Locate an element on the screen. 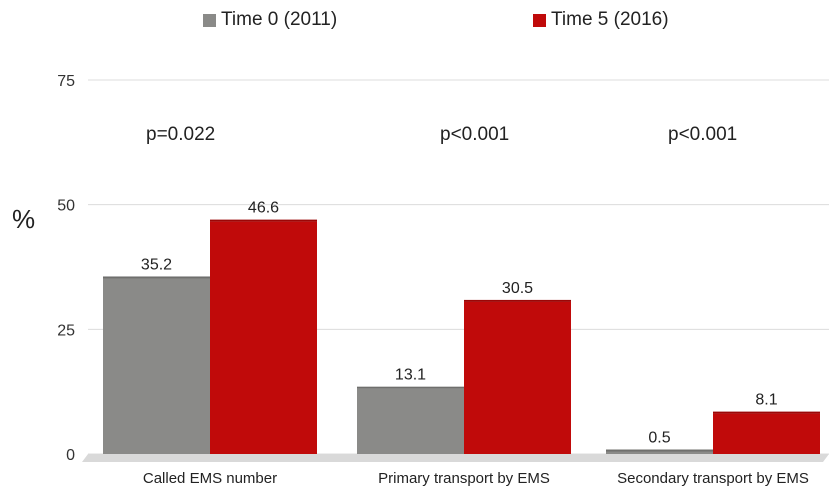 This screenshot has height=488, width=832. y-tick-label-75: 75 is located at coordinates (66, 81).